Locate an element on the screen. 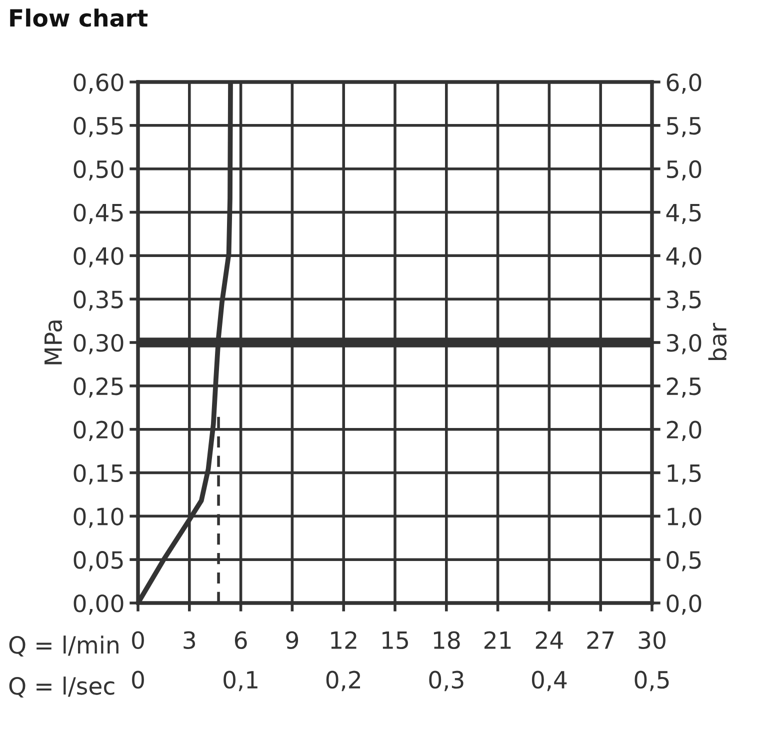  y-tick-label: 0,30 is located at coordinates (99, 344).